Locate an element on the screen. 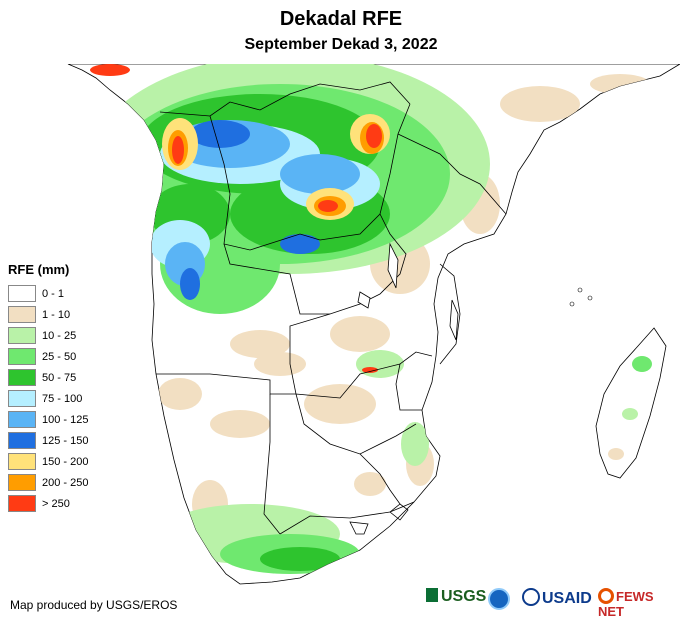 The image size is (682, 624). legend-row: 50 - 75 is located at coordinates (48, 377).